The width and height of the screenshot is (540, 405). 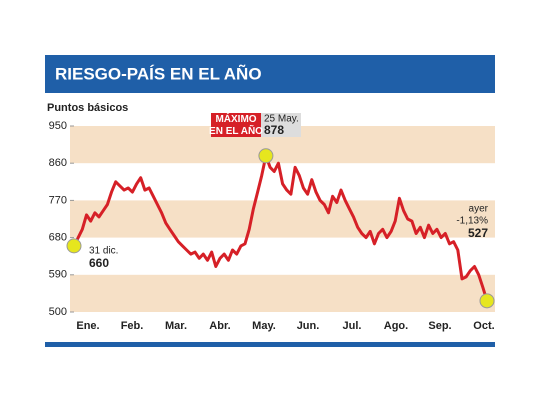 I want to click on y-tick-label: 590, so click(x=58, y=275).